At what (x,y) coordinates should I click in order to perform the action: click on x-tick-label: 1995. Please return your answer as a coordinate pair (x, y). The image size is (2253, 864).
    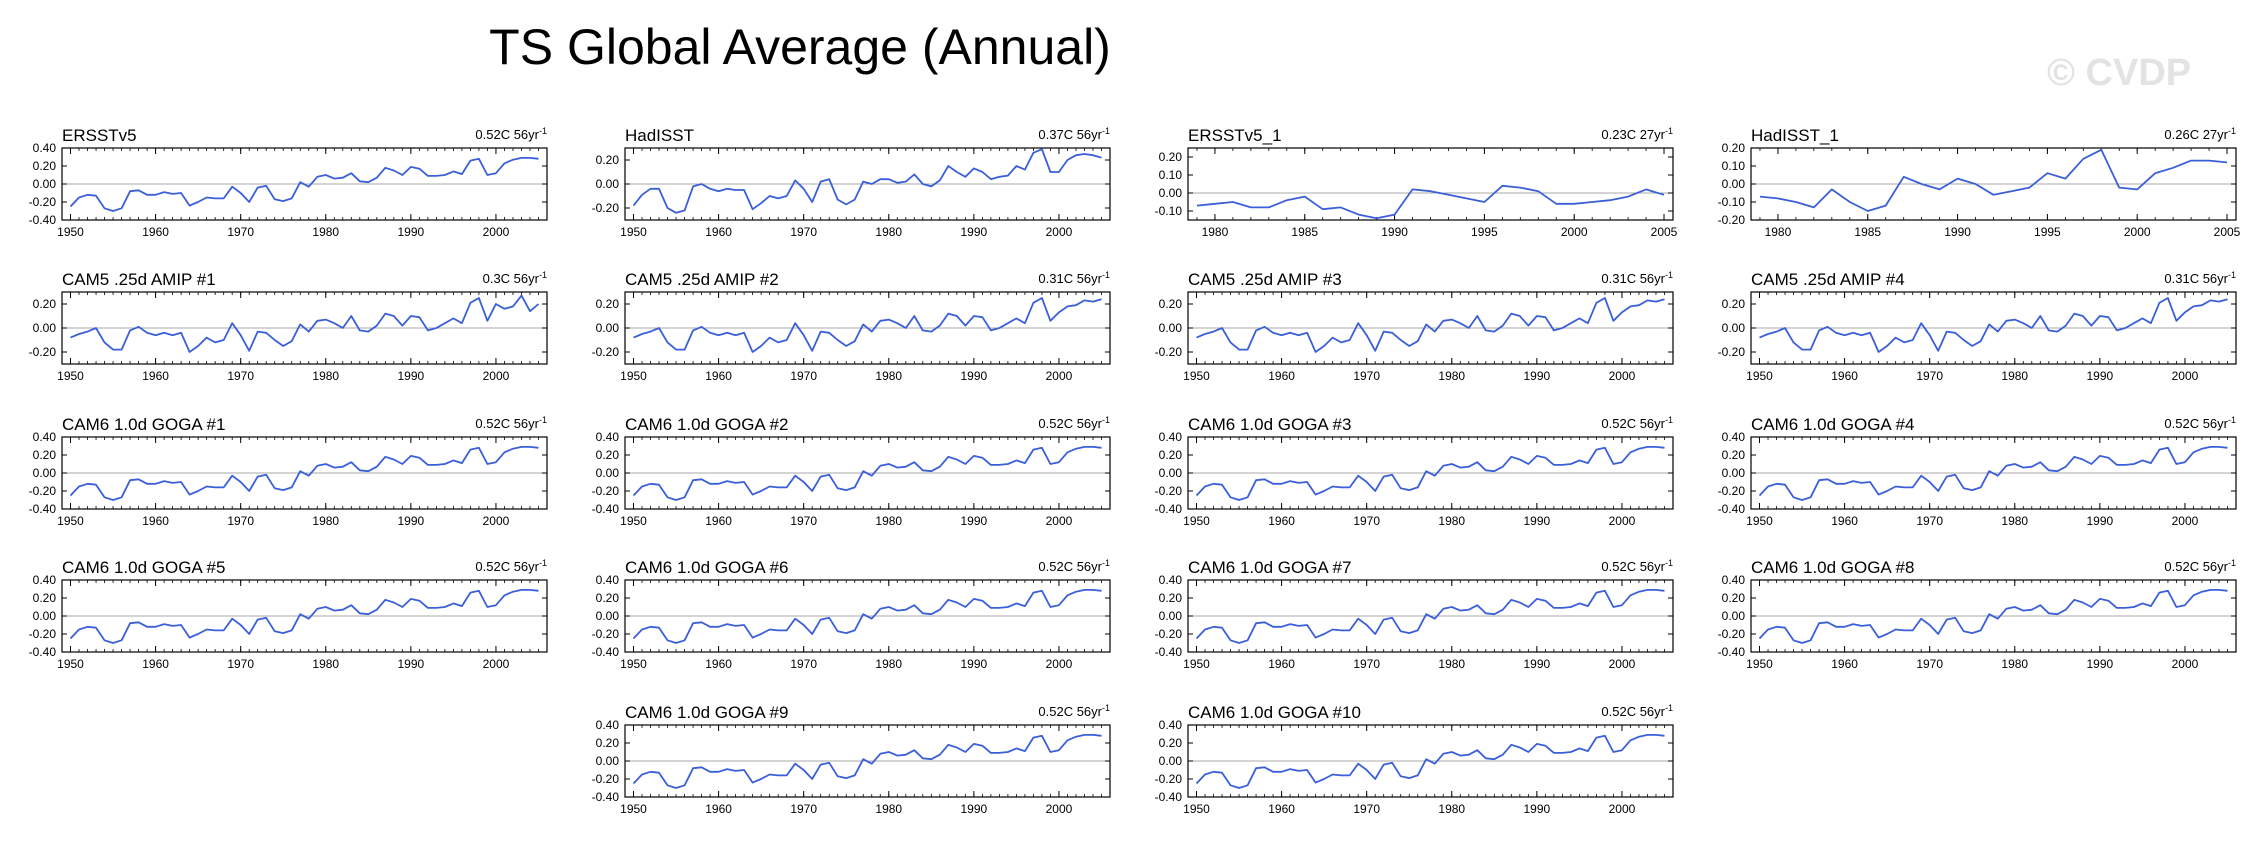
    Looking at the image, I should click on (1484, 232).